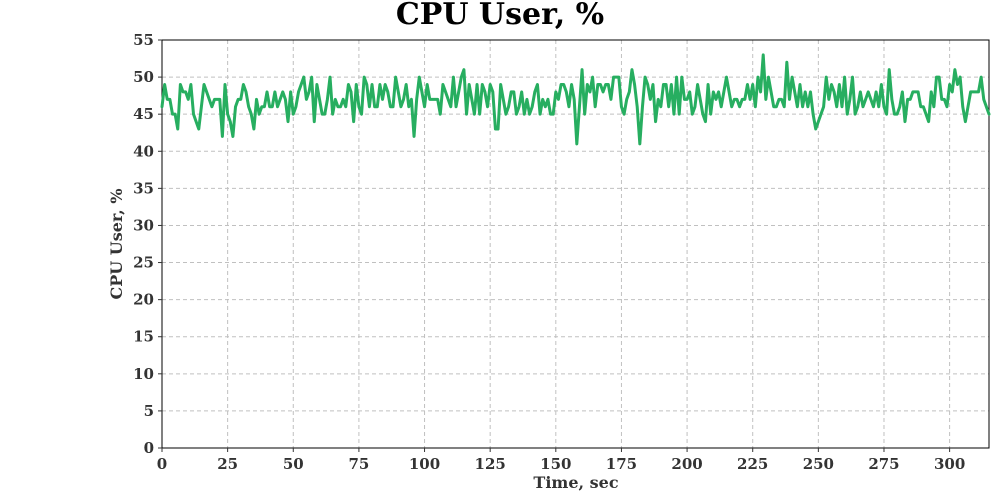 This screenshot has width=1000, height=500. What do you see at coordinates (149, 411) in the screenshot?
I see `y-tick-label: 5` at bounding box center [149, 411].